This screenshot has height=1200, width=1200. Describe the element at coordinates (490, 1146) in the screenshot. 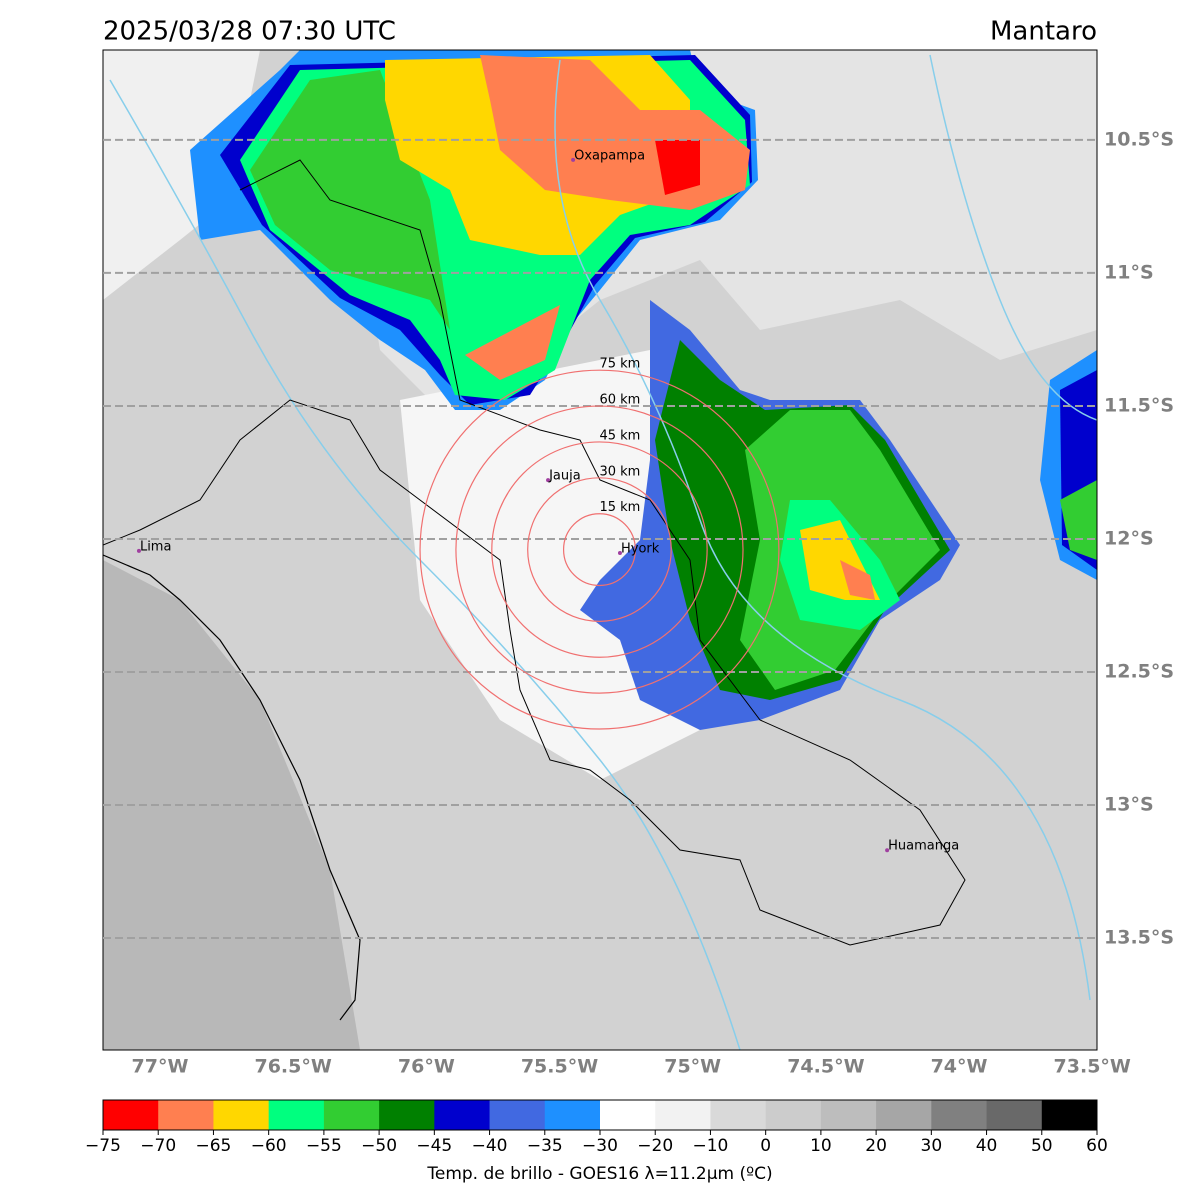

I see `colorbar-tick-label: −40` at that location.